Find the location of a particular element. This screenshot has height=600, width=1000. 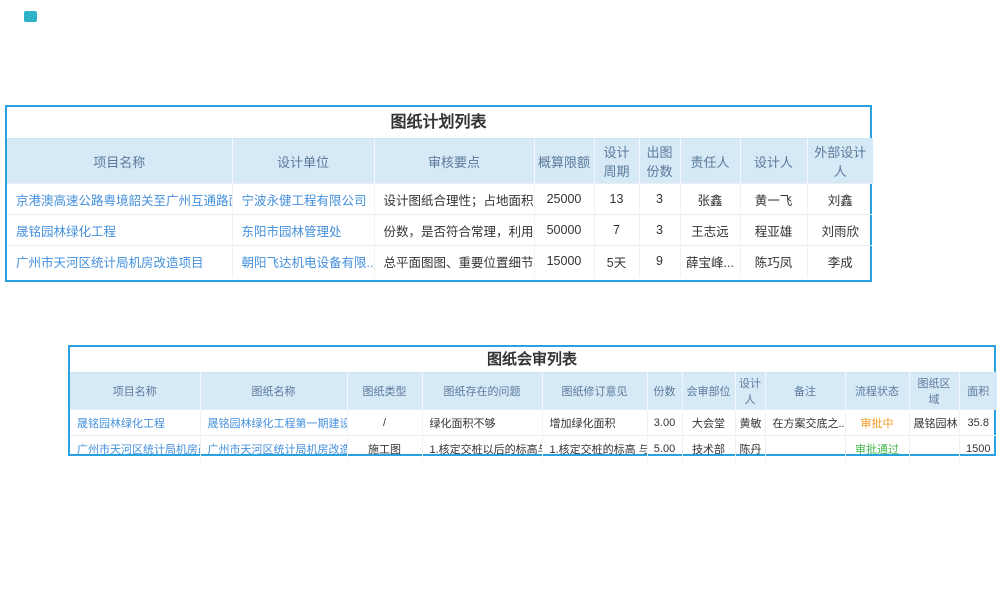

col-status: 流程状态 is located at coordinates (877, 391).